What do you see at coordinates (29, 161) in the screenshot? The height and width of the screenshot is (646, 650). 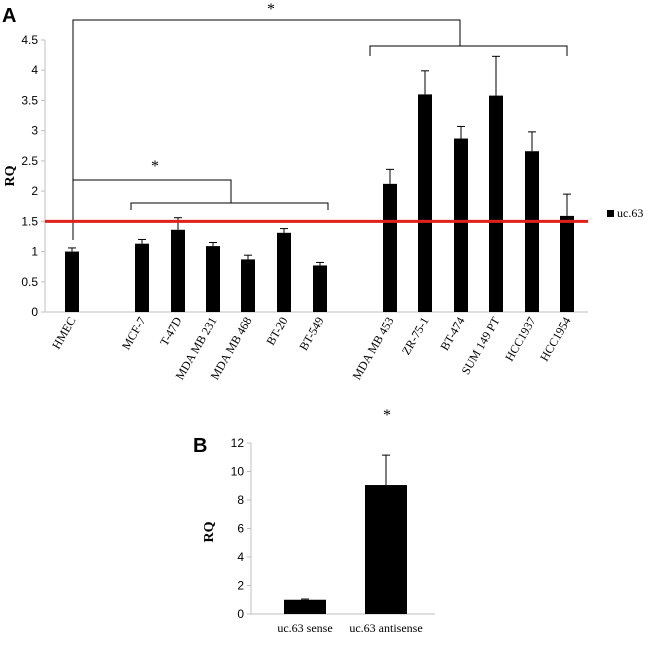 I see `y-tick-label: 2.5` at bounding box center [29, 161].